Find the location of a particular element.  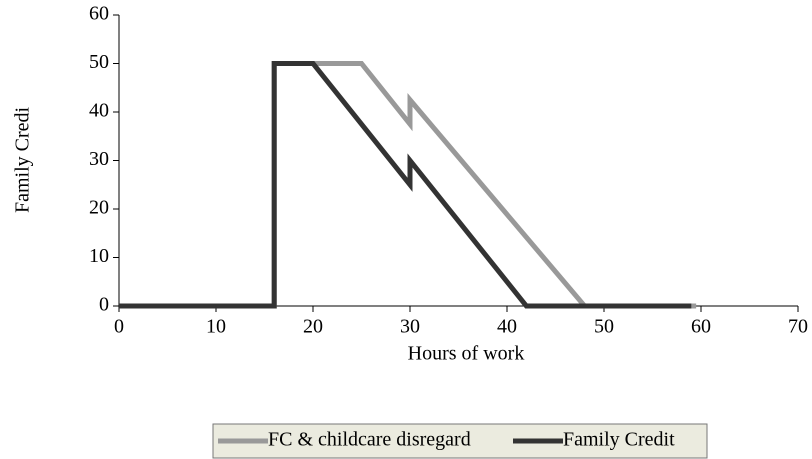

legend-label: Family Credit is located at coordinates (619, 440).